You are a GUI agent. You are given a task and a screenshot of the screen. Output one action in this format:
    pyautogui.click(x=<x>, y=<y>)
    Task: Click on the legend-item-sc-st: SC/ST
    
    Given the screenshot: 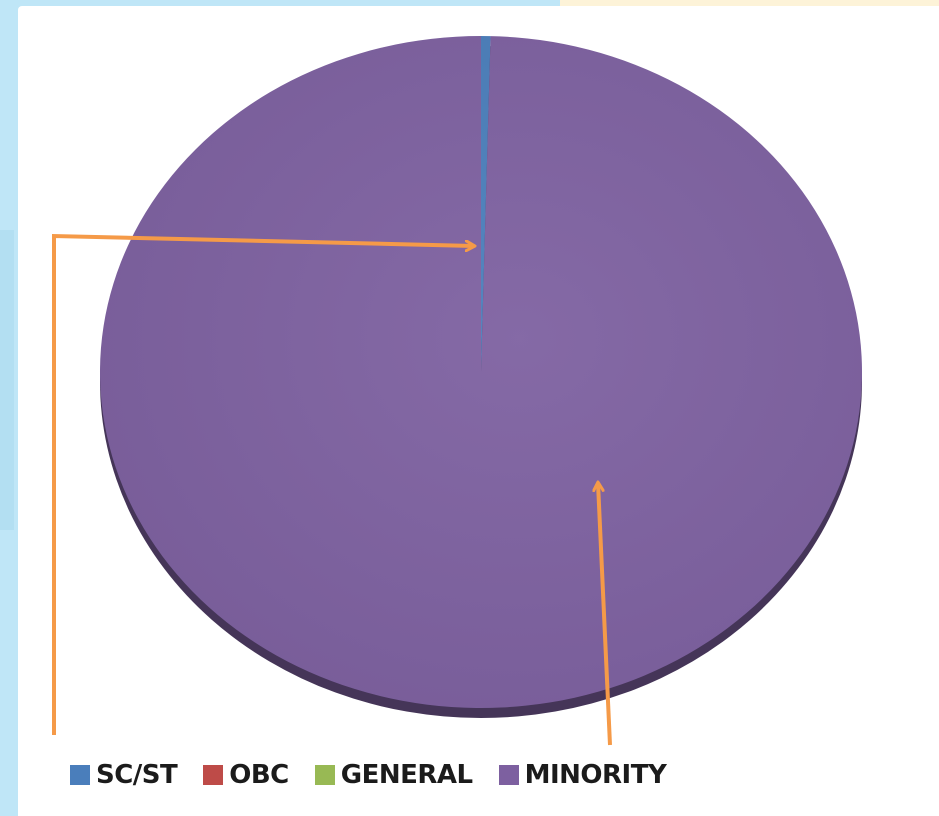 What is the action you would take?
    pyautogui.click(x=124, y=775)
    